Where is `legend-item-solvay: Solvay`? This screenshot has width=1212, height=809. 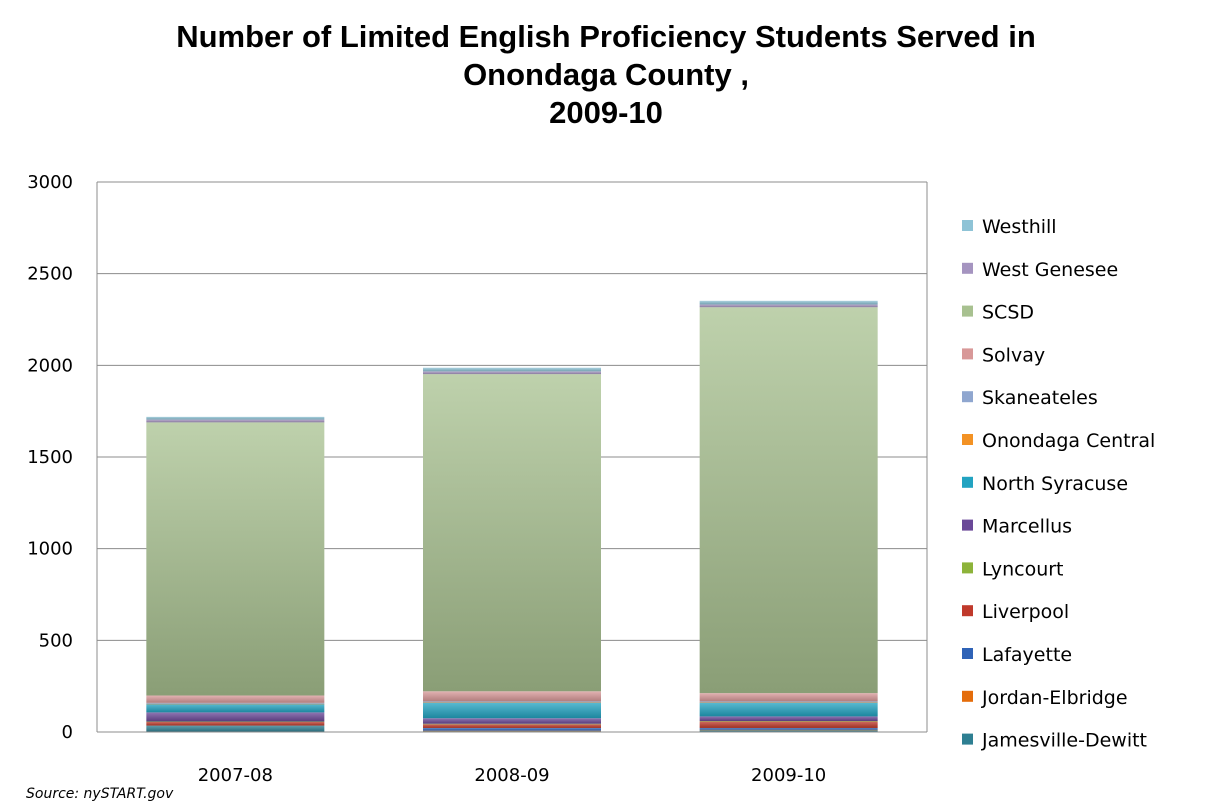
legend-item-solvay: Solvay is located at coordinates (1003, 355).